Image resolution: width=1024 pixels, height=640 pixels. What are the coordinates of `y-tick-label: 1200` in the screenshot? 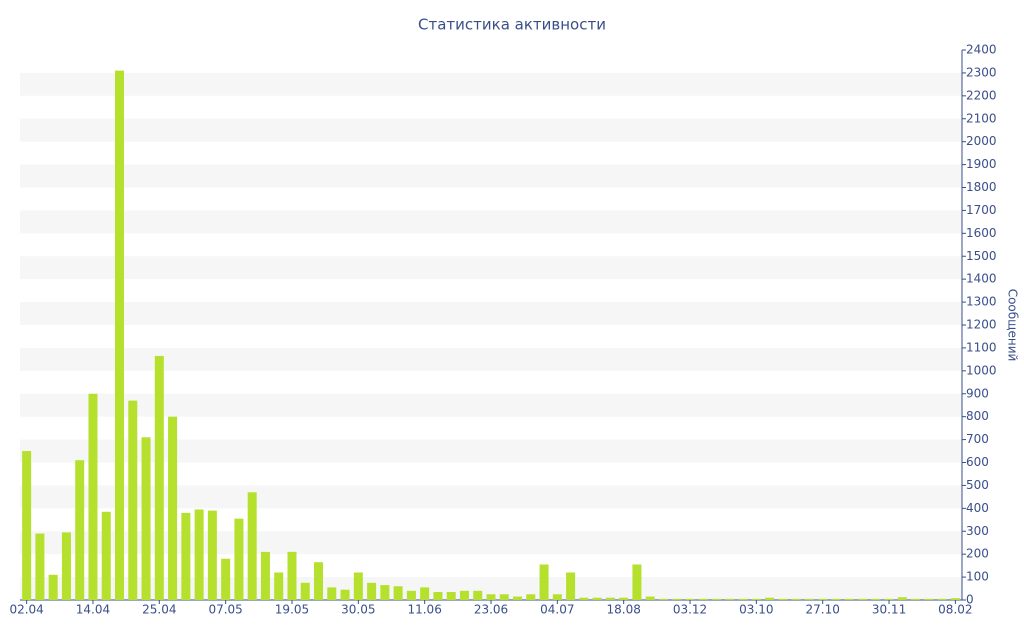 It's located at (981, 325).